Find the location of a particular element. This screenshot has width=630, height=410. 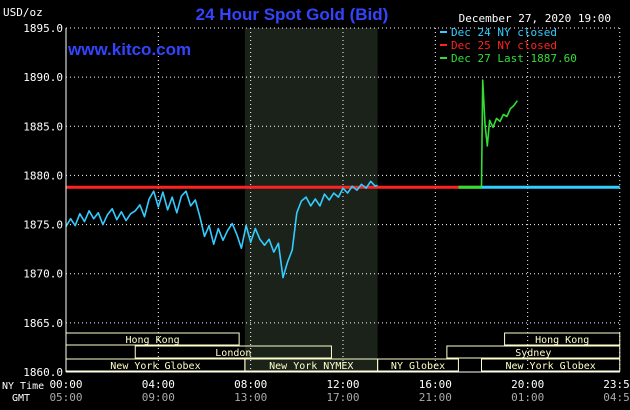

legend-label: Dec 27 Last 1887.60 is located at coordinates (514, 58).